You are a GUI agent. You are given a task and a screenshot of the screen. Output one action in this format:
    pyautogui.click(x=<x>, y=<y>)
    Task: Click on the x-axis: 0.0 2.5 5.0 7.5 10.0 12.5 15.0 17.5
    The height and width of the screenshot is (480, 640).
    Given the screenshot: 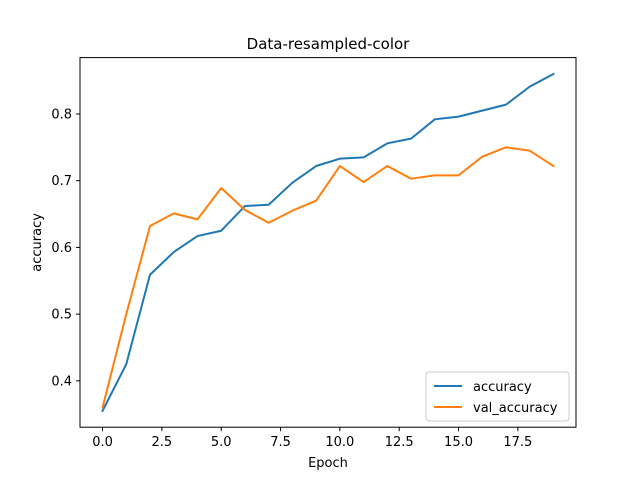 What is the action you would take?
    pyautogui.click(x=312, y=438)
    